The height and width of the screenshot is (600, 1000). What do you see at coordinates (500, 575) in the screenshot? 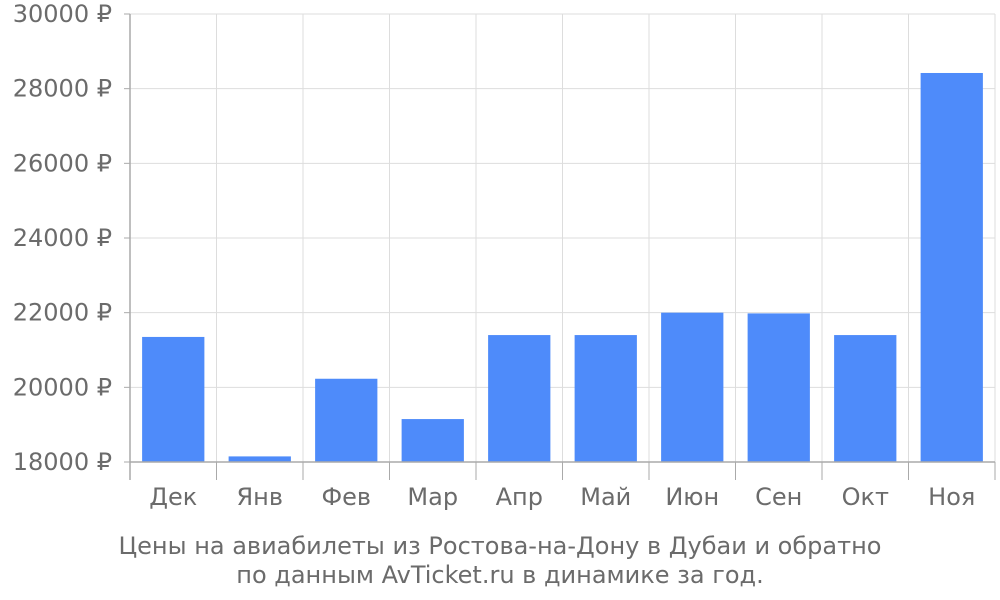
I see `caption-line-2: по данным AvTicket.ru в динамике за год.` at bounding box center [500, 575].